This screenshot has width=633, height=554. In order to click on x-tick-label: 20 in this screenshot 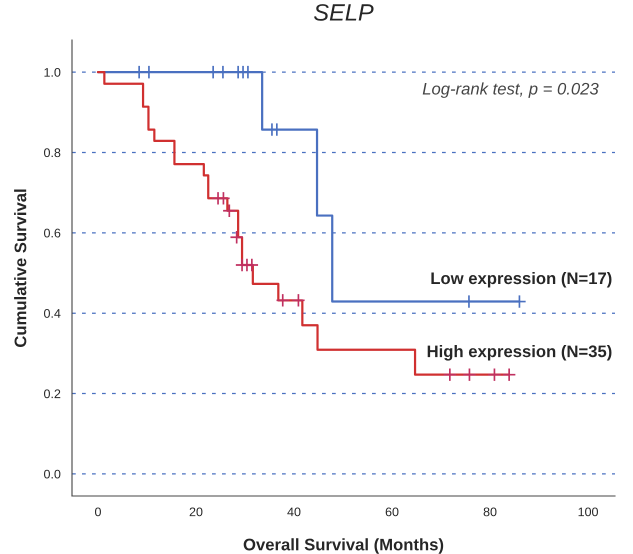, I will do `click(196, 511)`.